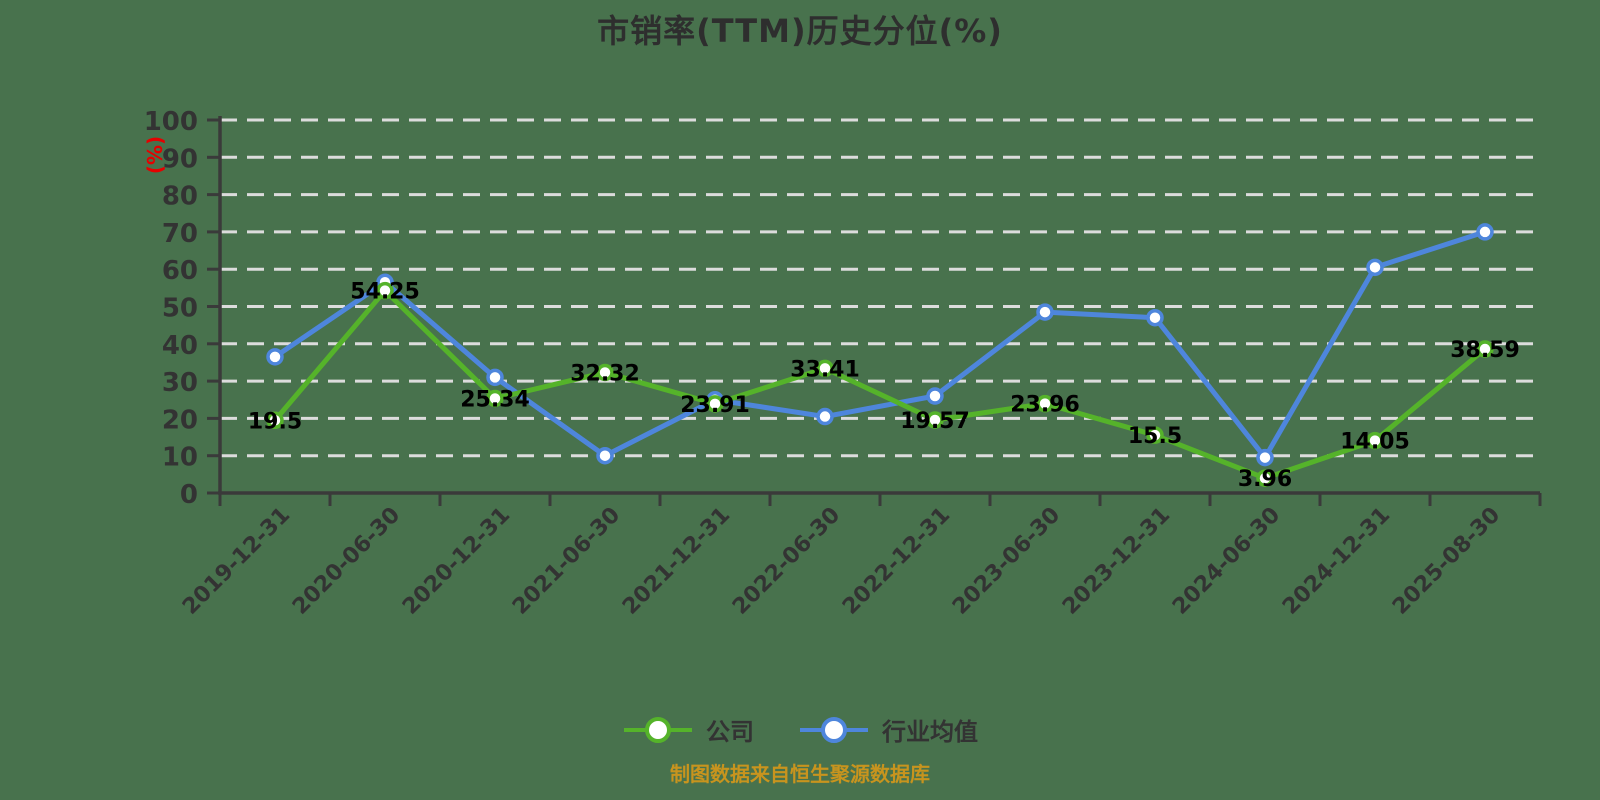  I want to click on value-label: 32.32, so click(605, 373).